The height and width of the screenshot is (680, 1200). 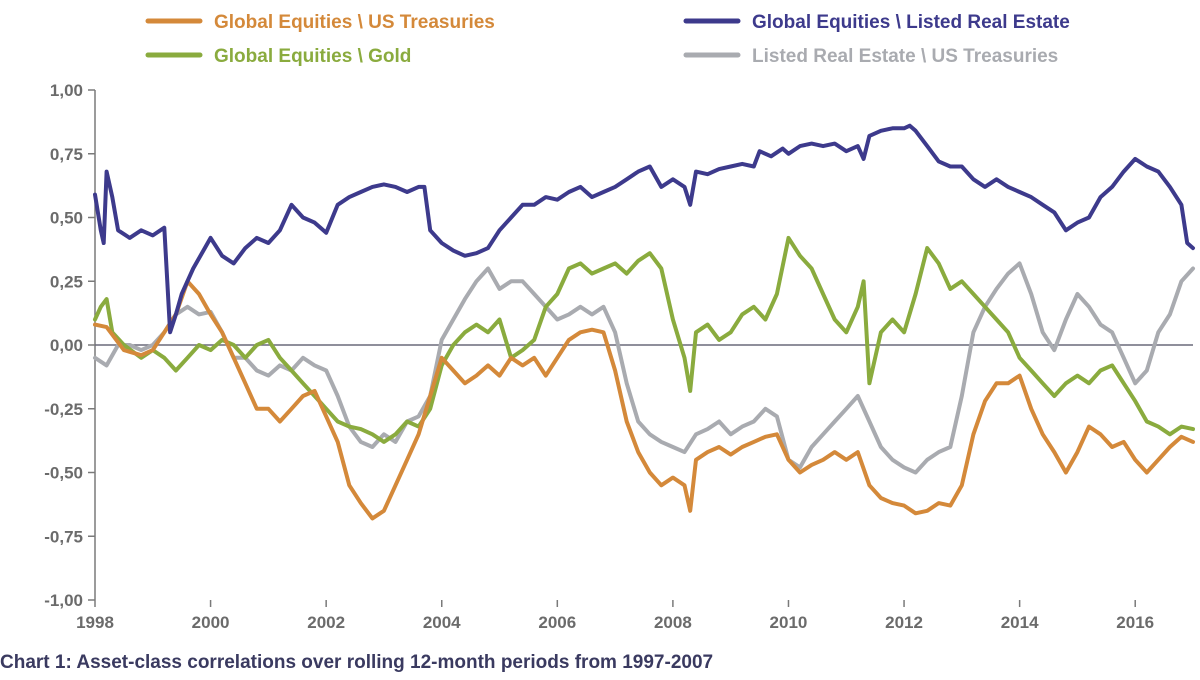 What do you see at coordinates (789, 622) in the screenshot?
I see `x-tick-label: 2010` at bounding box center [789, 622].